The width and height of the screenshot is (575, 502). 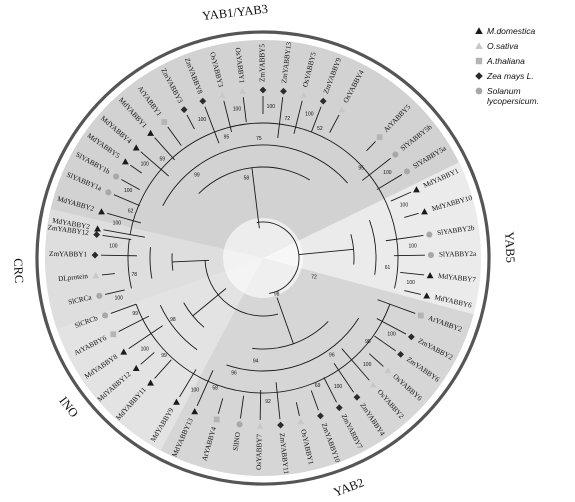 I want to click on legend-label: A.thaliana, so click(x=506, y=61).